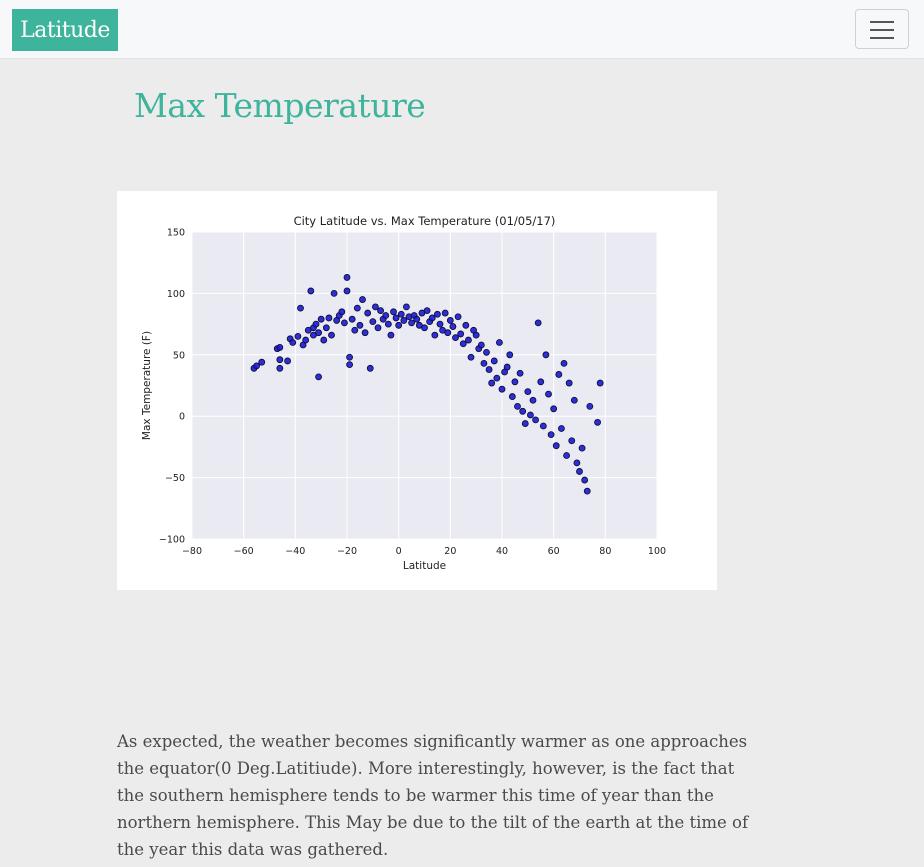 The image size is (924, 867). Describe the element at coordinates (244, 551) in the screenshot. I see `x-tick-label: −60` at that location.